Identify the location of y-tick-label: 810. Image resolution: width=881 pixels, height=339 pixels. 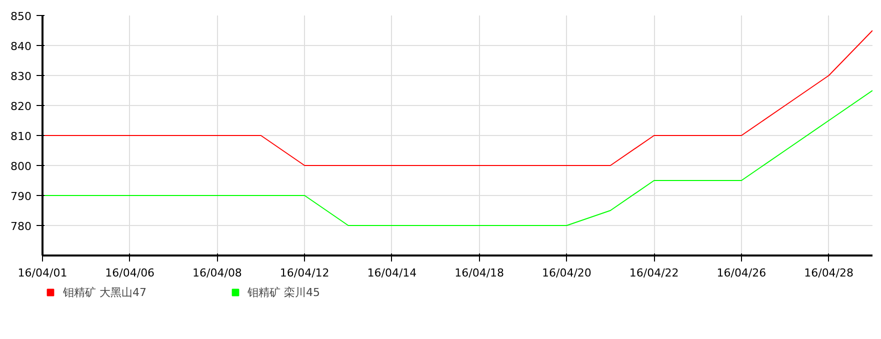
(21, 136).